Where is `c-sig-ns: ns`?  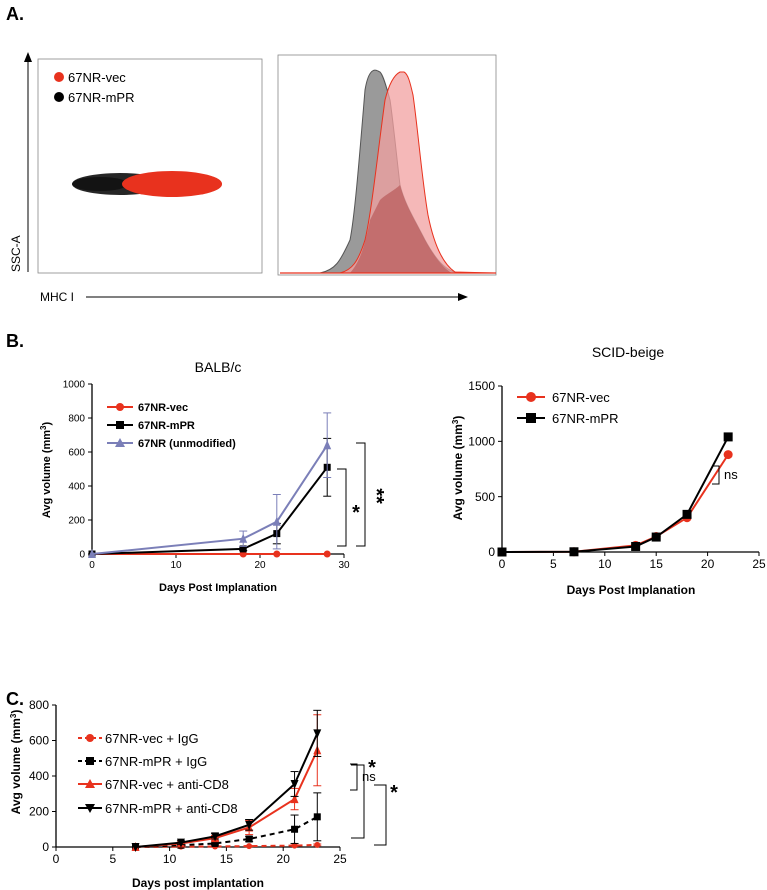
c-sig-ns: ns is located at coordinates (369, 776).